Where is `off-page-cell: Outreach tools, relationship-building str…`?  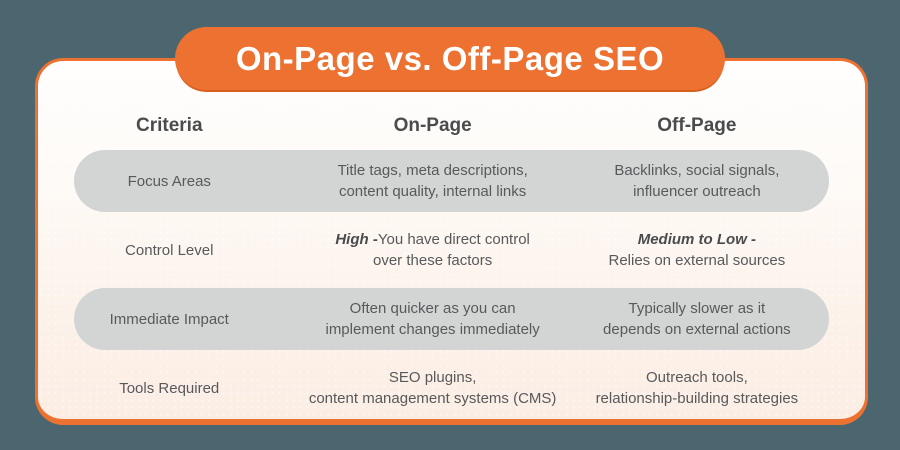
off-page-cell: Outreach tools, relationship-building str… is located at coordinates (697, 388).